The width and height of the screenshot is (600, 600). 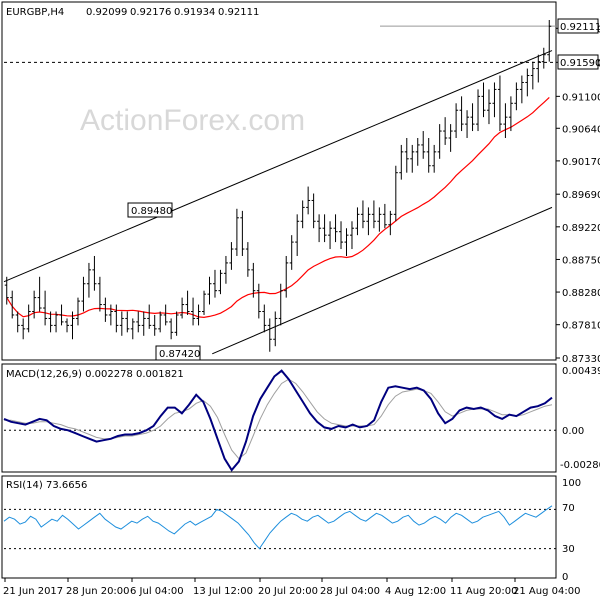 I want to click on svg-text: 0.87420, so click(x=179, y=354).